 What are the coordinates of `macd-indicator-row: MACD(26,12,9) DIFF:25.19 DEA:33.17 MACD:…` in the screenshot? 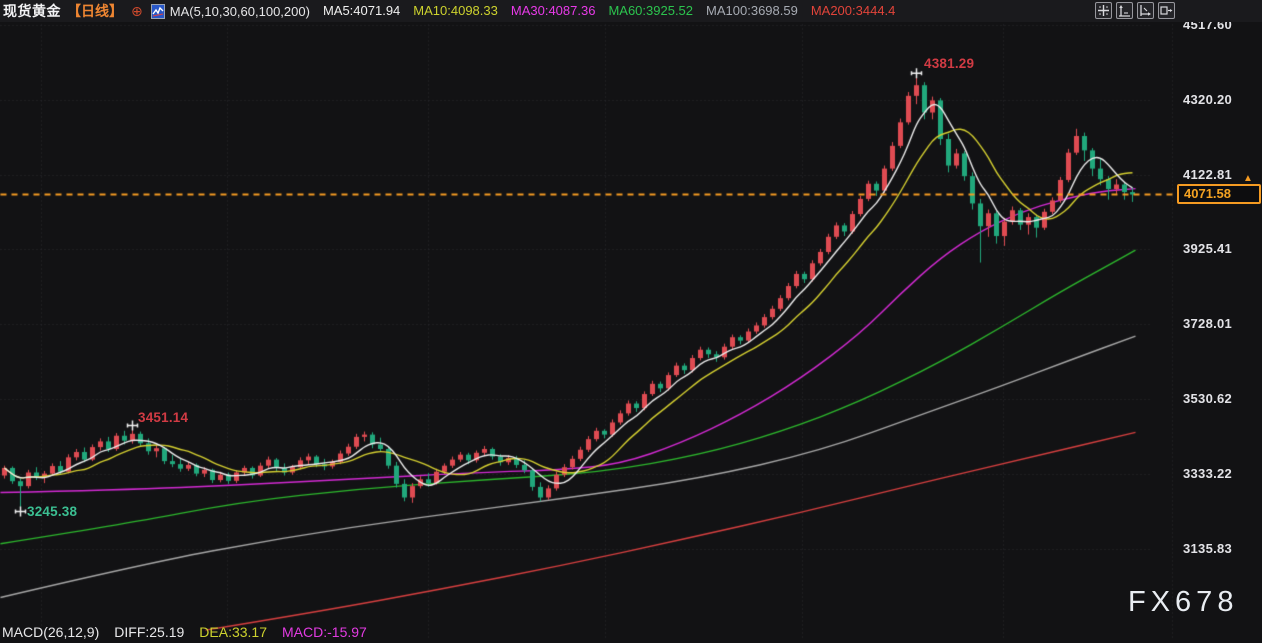 It's located at (184, 632).